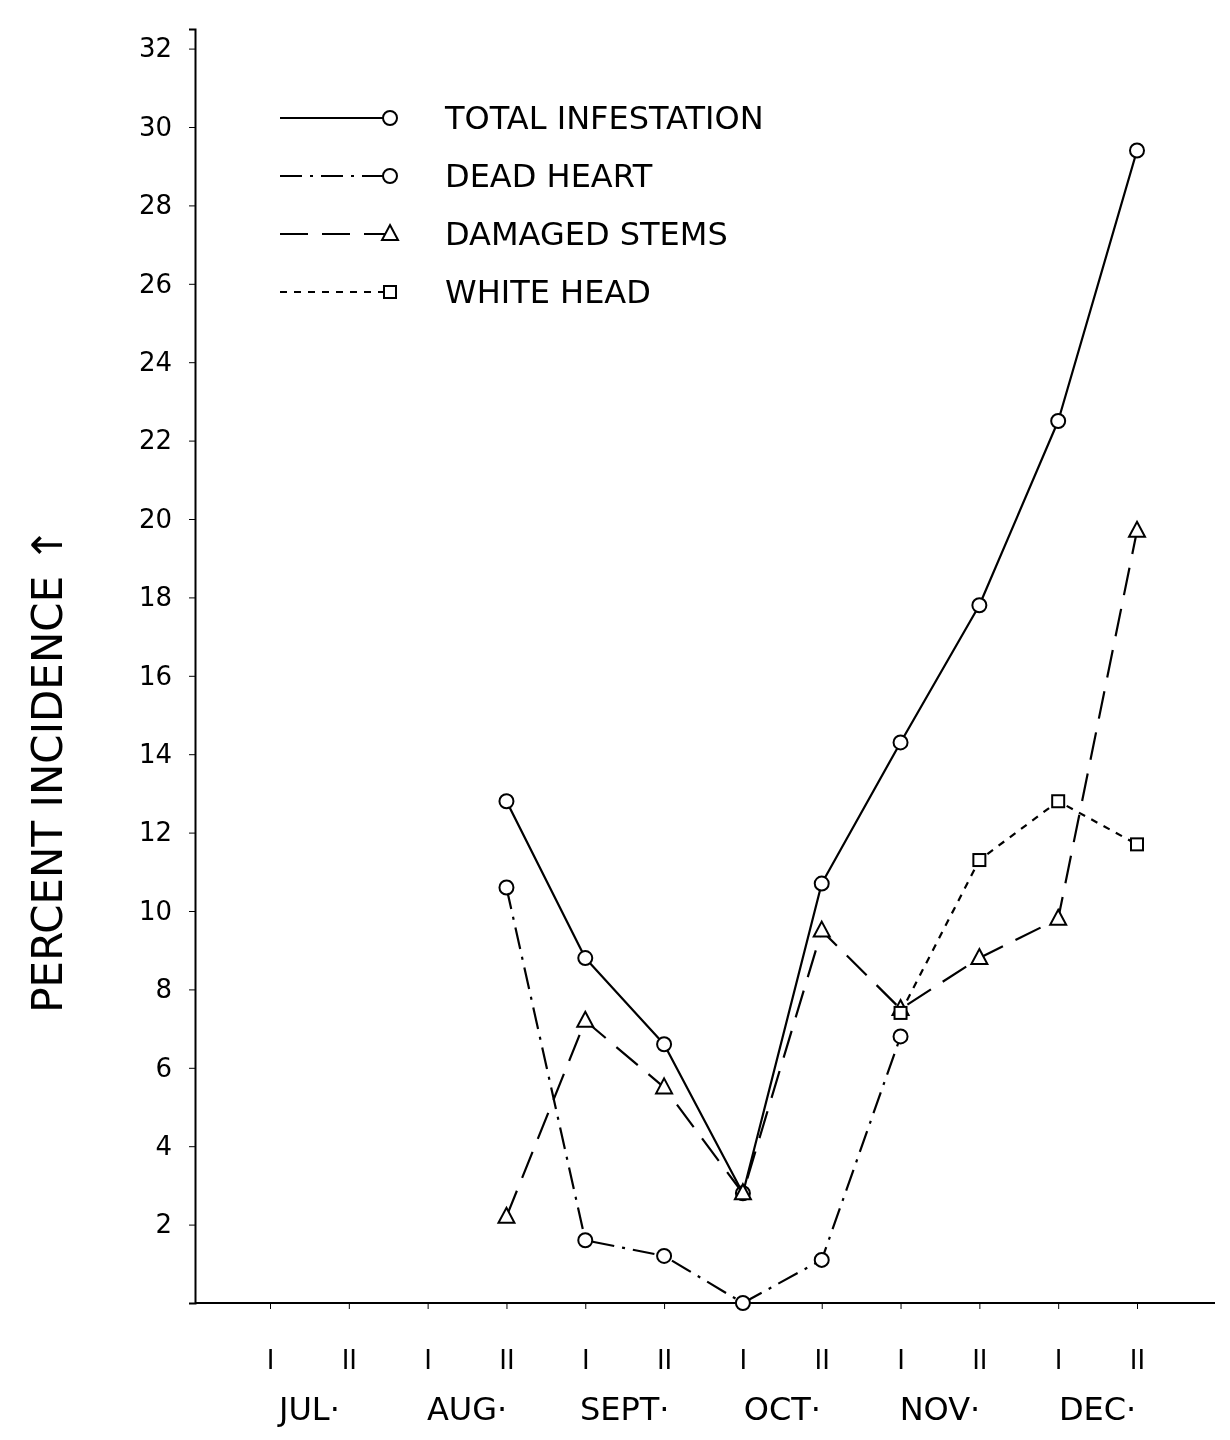 Image resolution: width=1230 pixels, height=1440 pixels. What do you see at coordinates (155, 518) in the screenshot?
I see `y-tick-label: 20` at bounding box center [155, 518].